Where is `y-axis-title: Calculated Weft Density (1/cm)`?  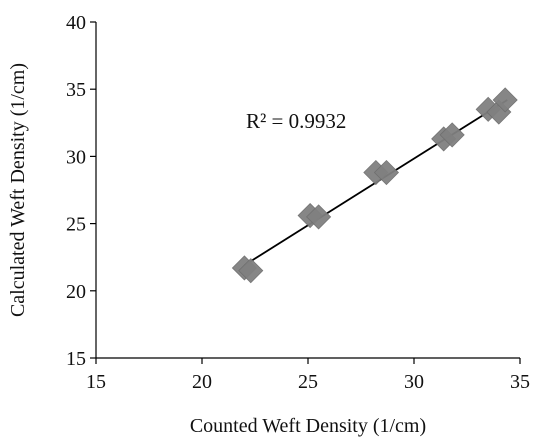
y-axis-title: Calculated Weft Density (1/cm) is located at coordinates (18, 190).